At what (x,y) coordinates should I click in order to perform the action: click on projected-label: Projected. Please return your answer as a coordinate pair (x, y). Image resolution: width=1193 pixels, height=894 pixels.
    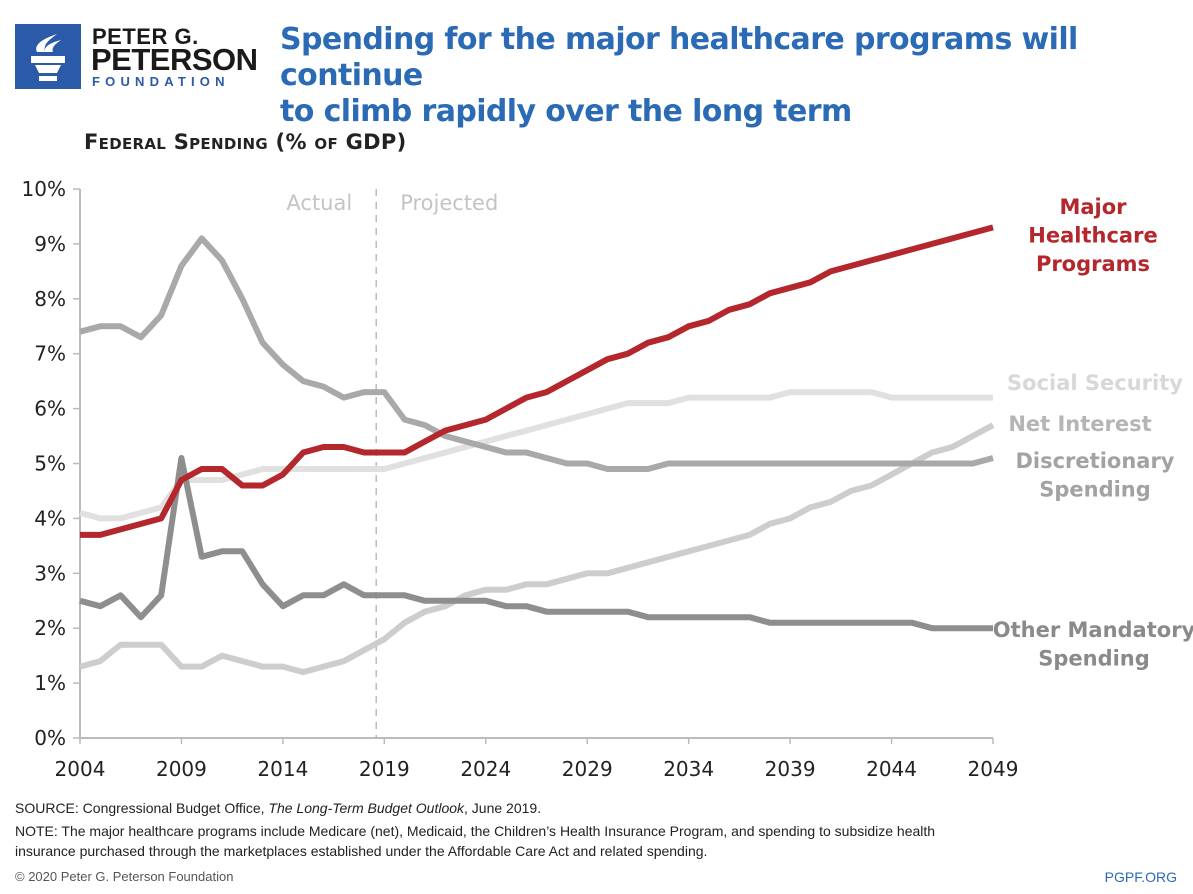
    Looking at the image, I should click on (449, 203).